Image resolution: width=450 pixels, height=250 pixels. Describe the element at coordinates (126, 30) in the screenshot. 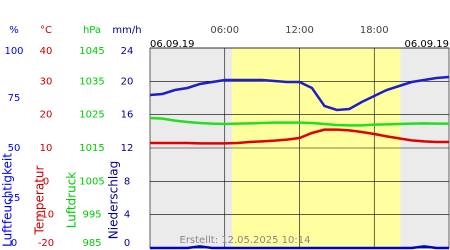

I see `axis-unit: mm/h` at that location.